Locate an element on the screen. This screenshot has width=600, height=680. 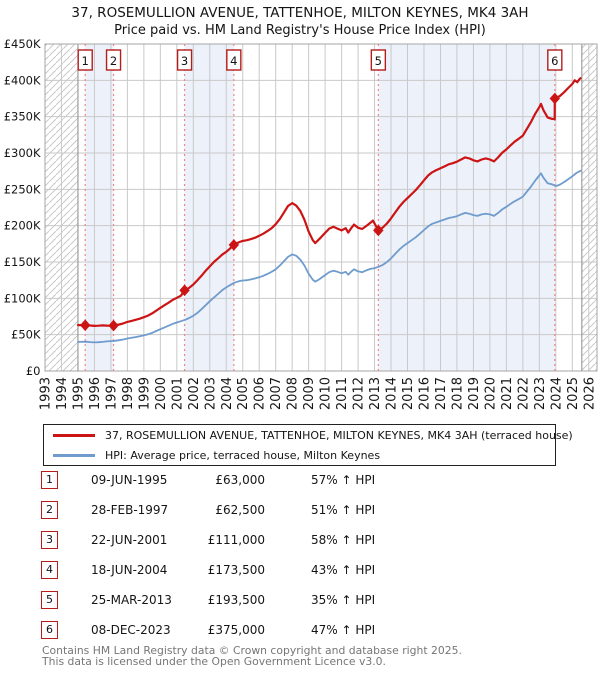
x-axis-label: 2023 is located at coordinates (540, 393).